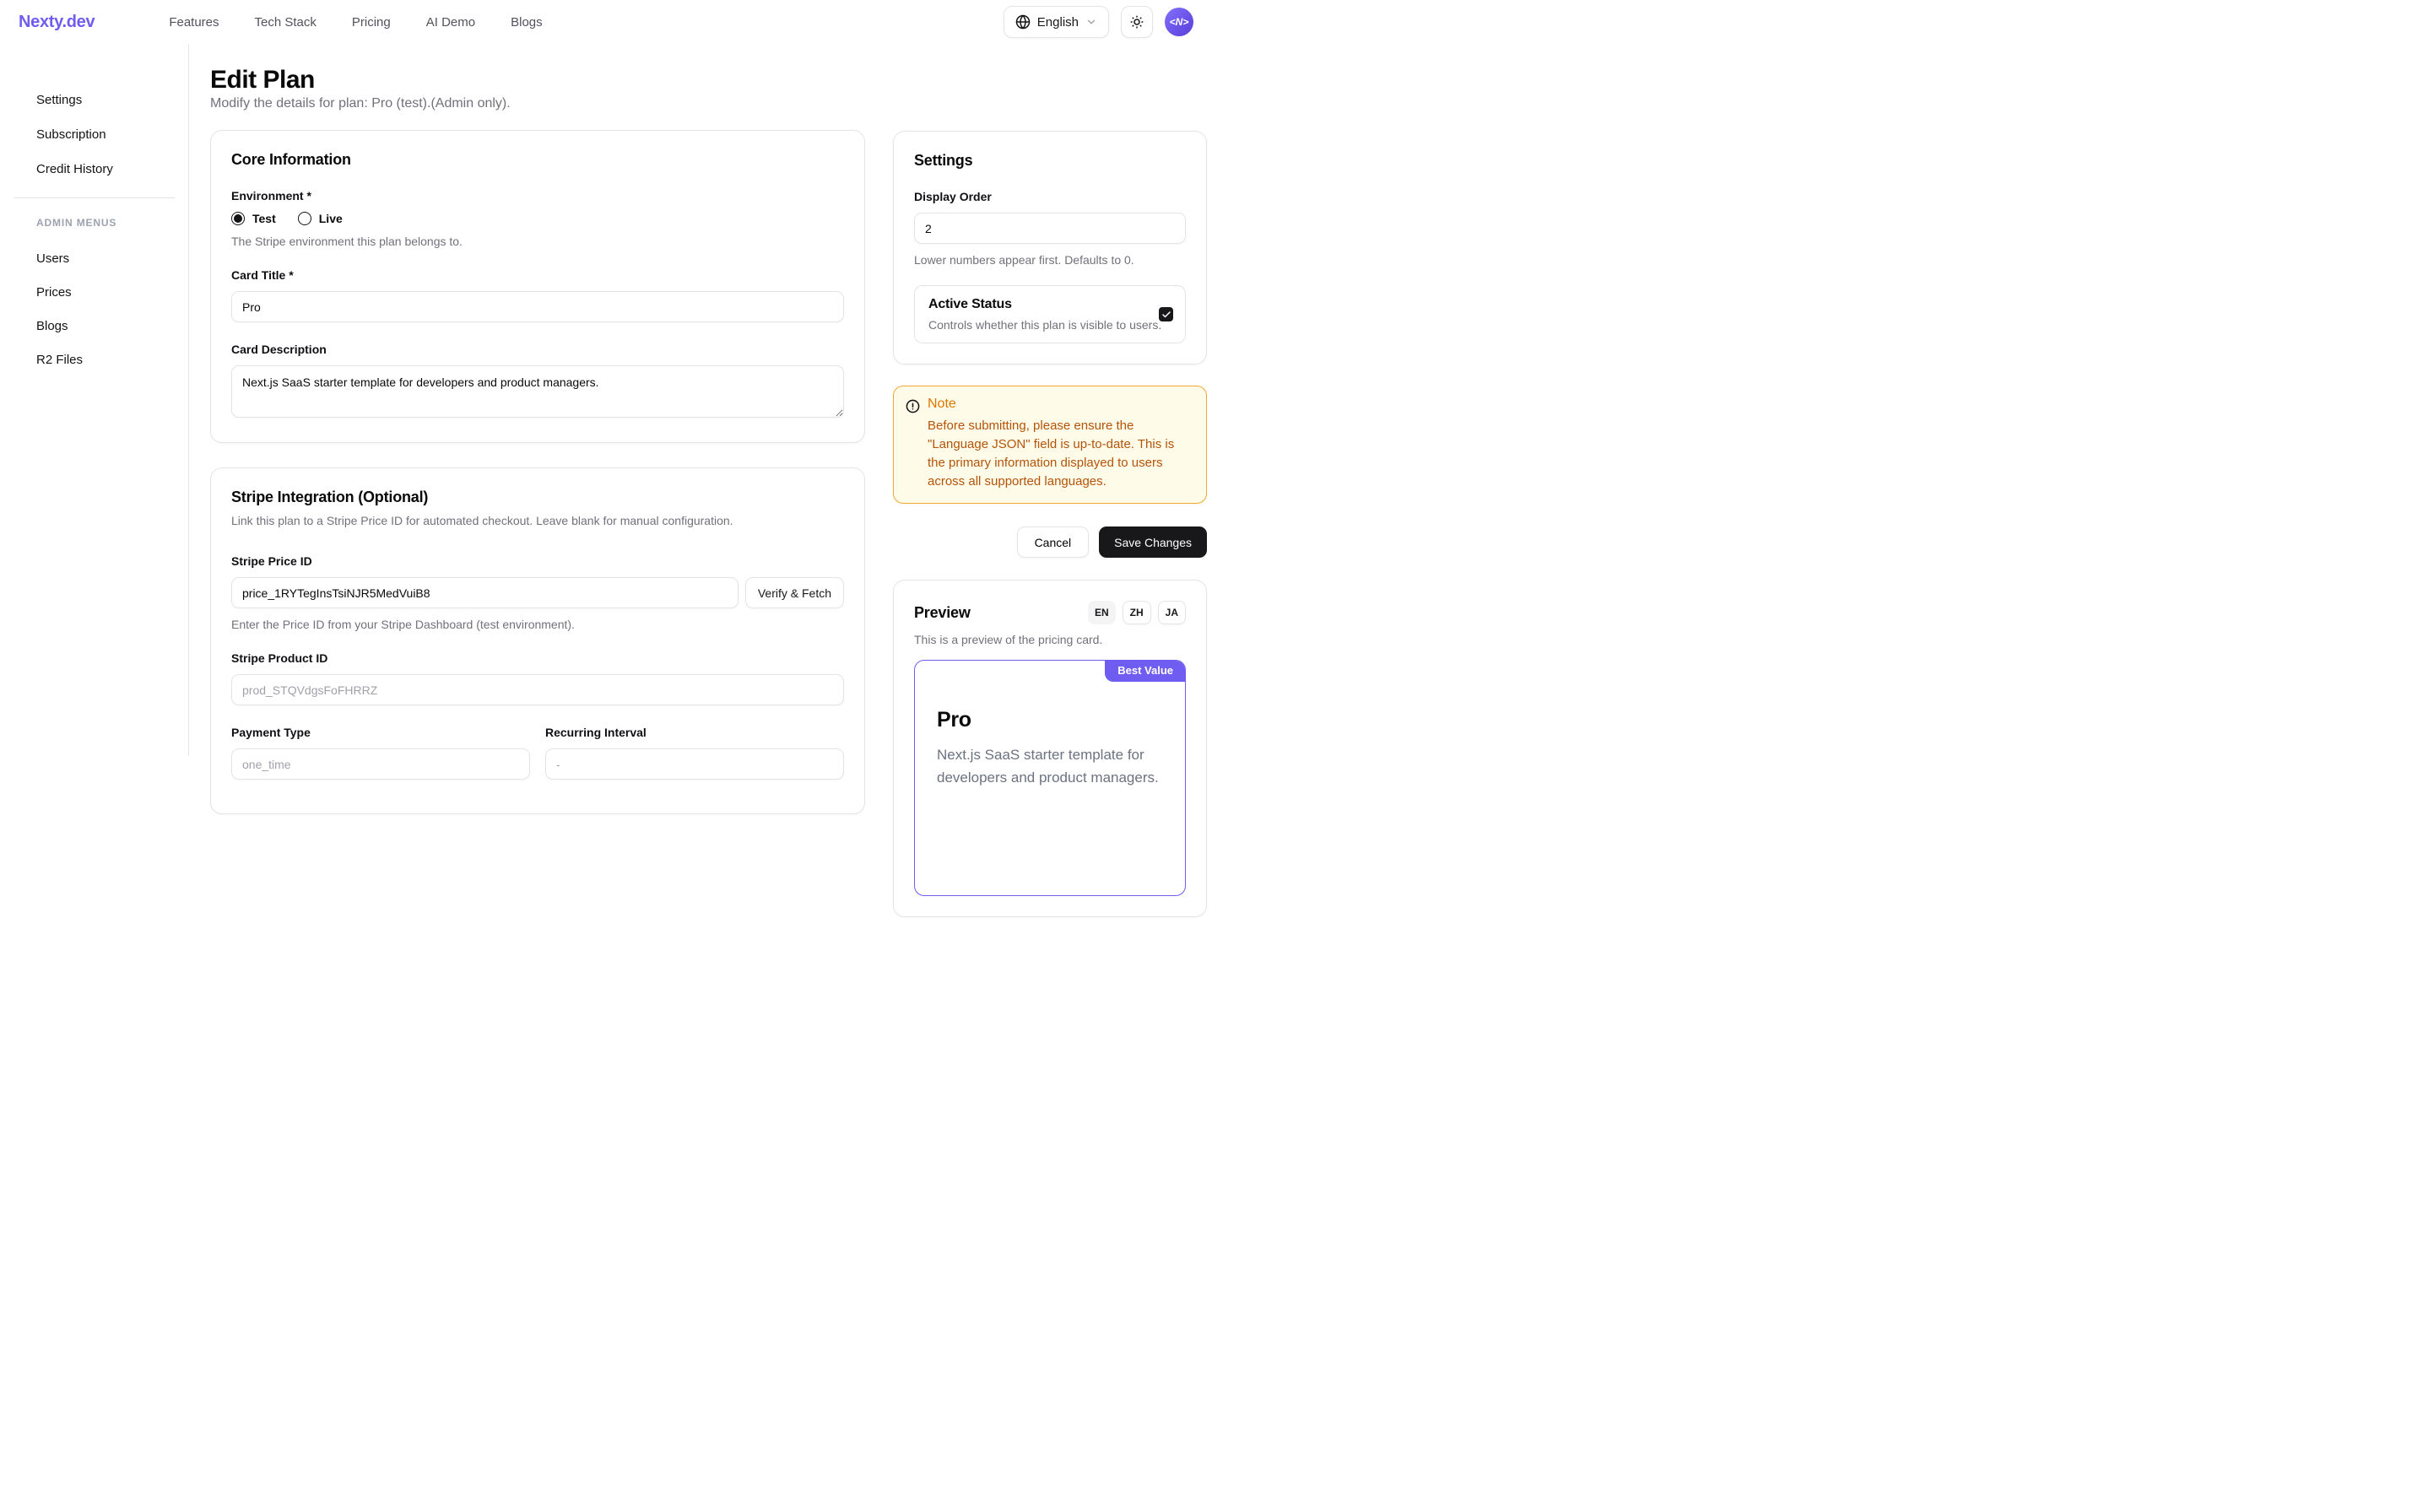 The image size is (2424, 1512). I want to click on recurring-interval-label: Recurring Interval, so click(596, 732).